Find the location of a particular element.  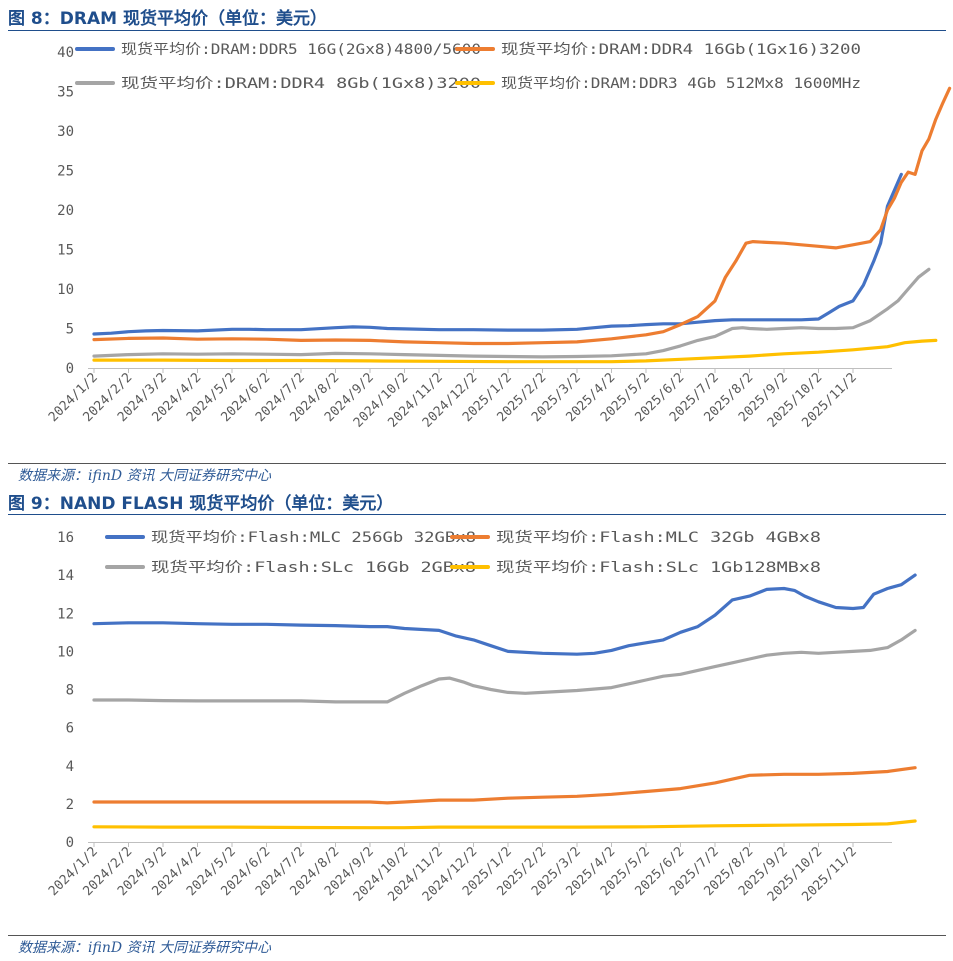

figure-8-title-rule is located at coordinates (477, 30).